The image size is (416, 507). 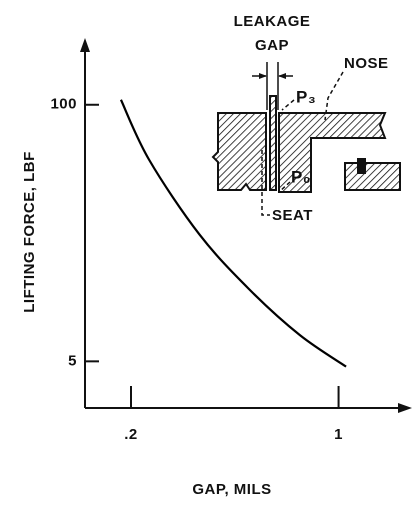 I want to click on annotation: P₃, so click(x=306, y=96).